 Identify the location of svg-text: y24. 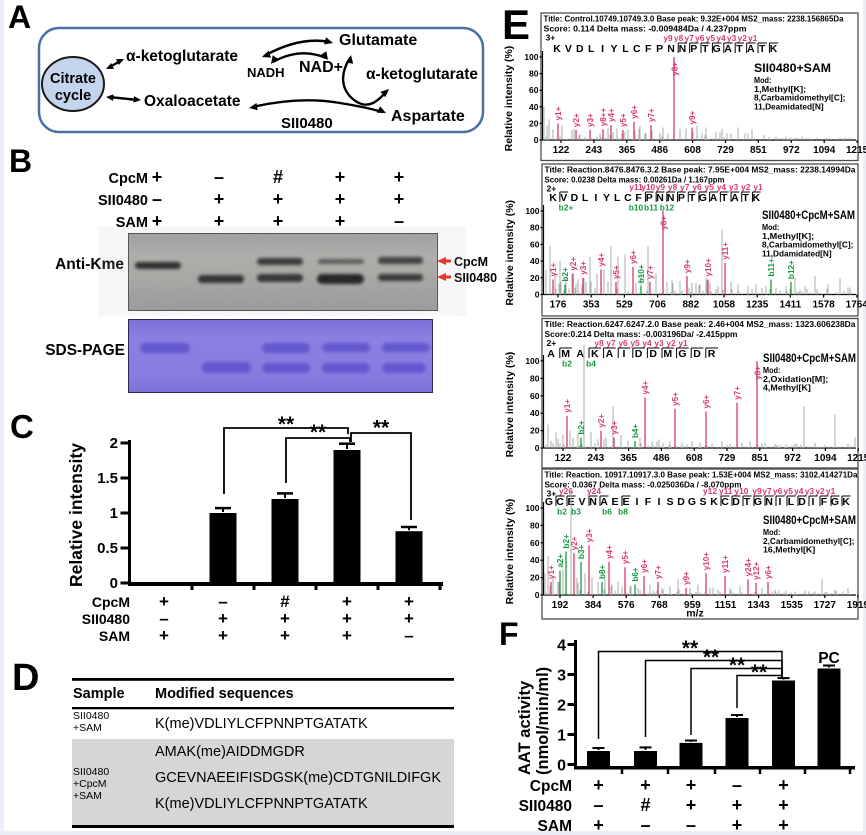
(594, 491).